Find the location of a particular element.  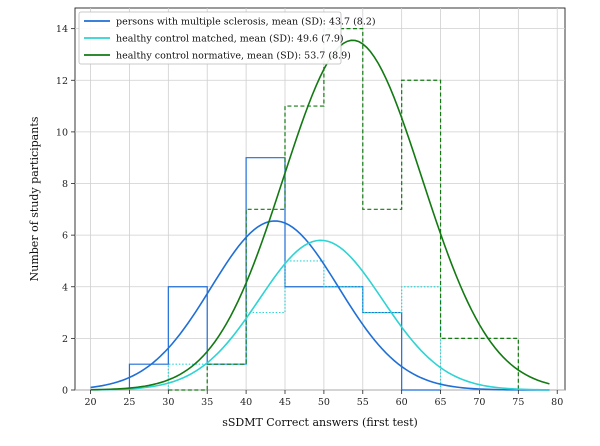

x-tick-label: 75 is located at coordinates (518, 402).